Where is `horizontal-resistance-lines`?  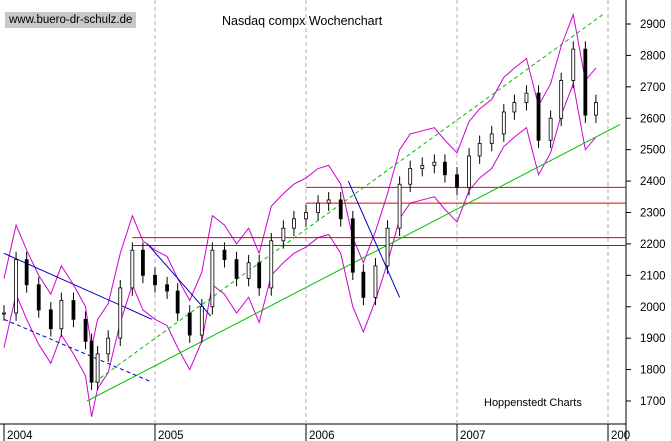
horizontal-resistance-lines is located at coordinates (379, 216).